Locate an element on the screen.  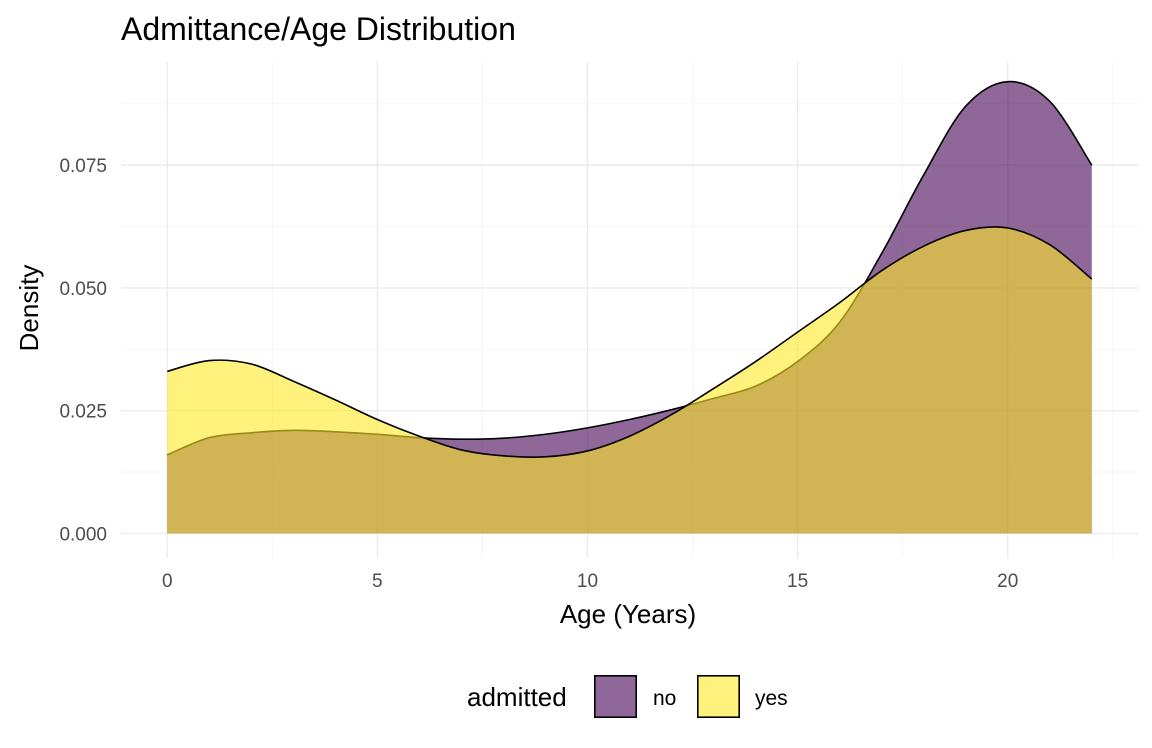
x-tick-label: 10 is located at coordinates (587, 581).